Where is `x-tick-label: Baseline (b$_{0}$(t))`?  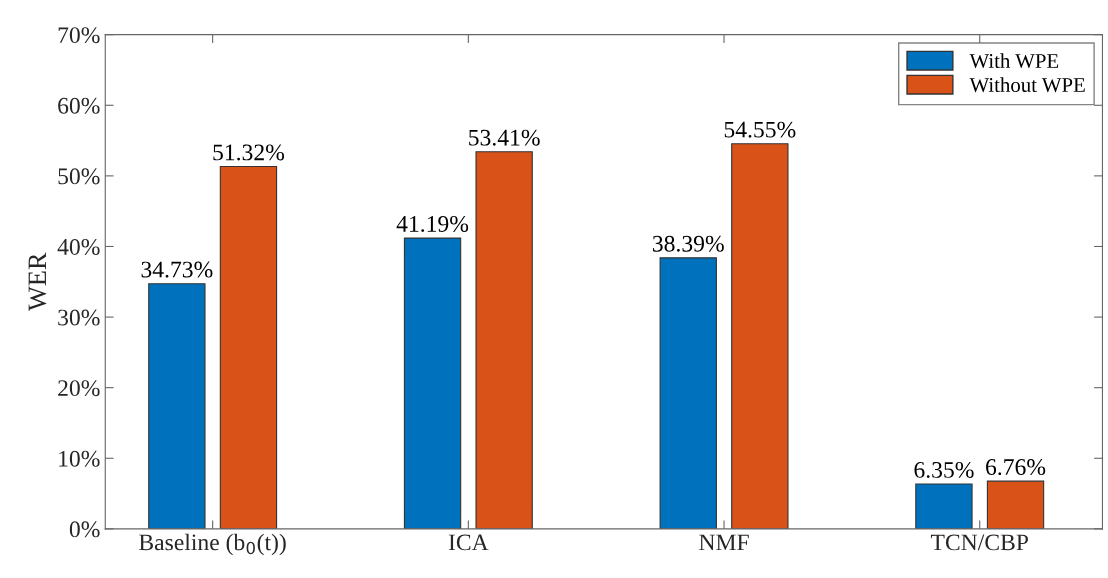
x-tick-label: Baseline (b$_{0}$(t)) is located at coordinates (212, 544).